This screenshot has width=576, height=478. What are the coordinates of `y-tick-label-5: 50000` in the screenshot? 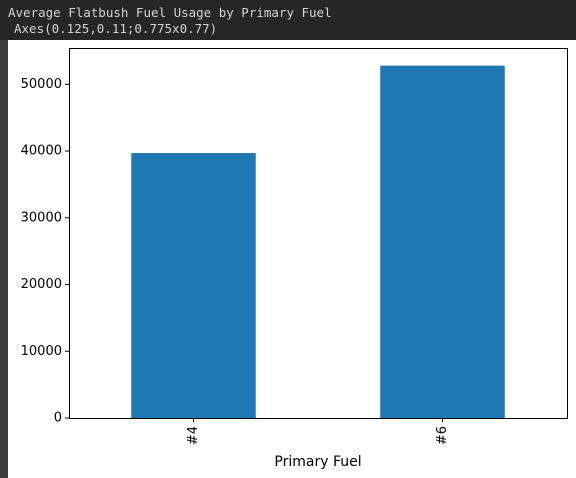 It's located at (41, 84).